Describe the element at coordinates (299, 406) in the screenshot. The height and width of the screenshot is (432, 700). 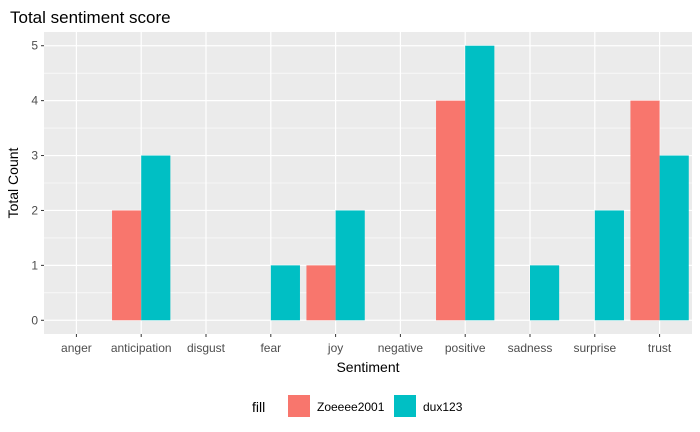
I see `legend-swatch-Zoeeee2001` at that location.